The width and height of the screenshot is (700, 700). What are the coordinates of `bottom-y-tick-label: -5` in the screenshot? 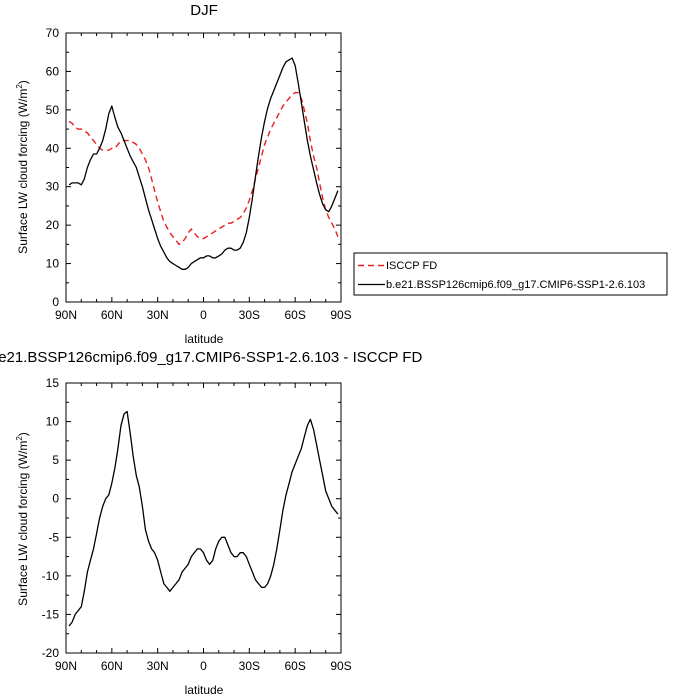 It's located at (53, 537).